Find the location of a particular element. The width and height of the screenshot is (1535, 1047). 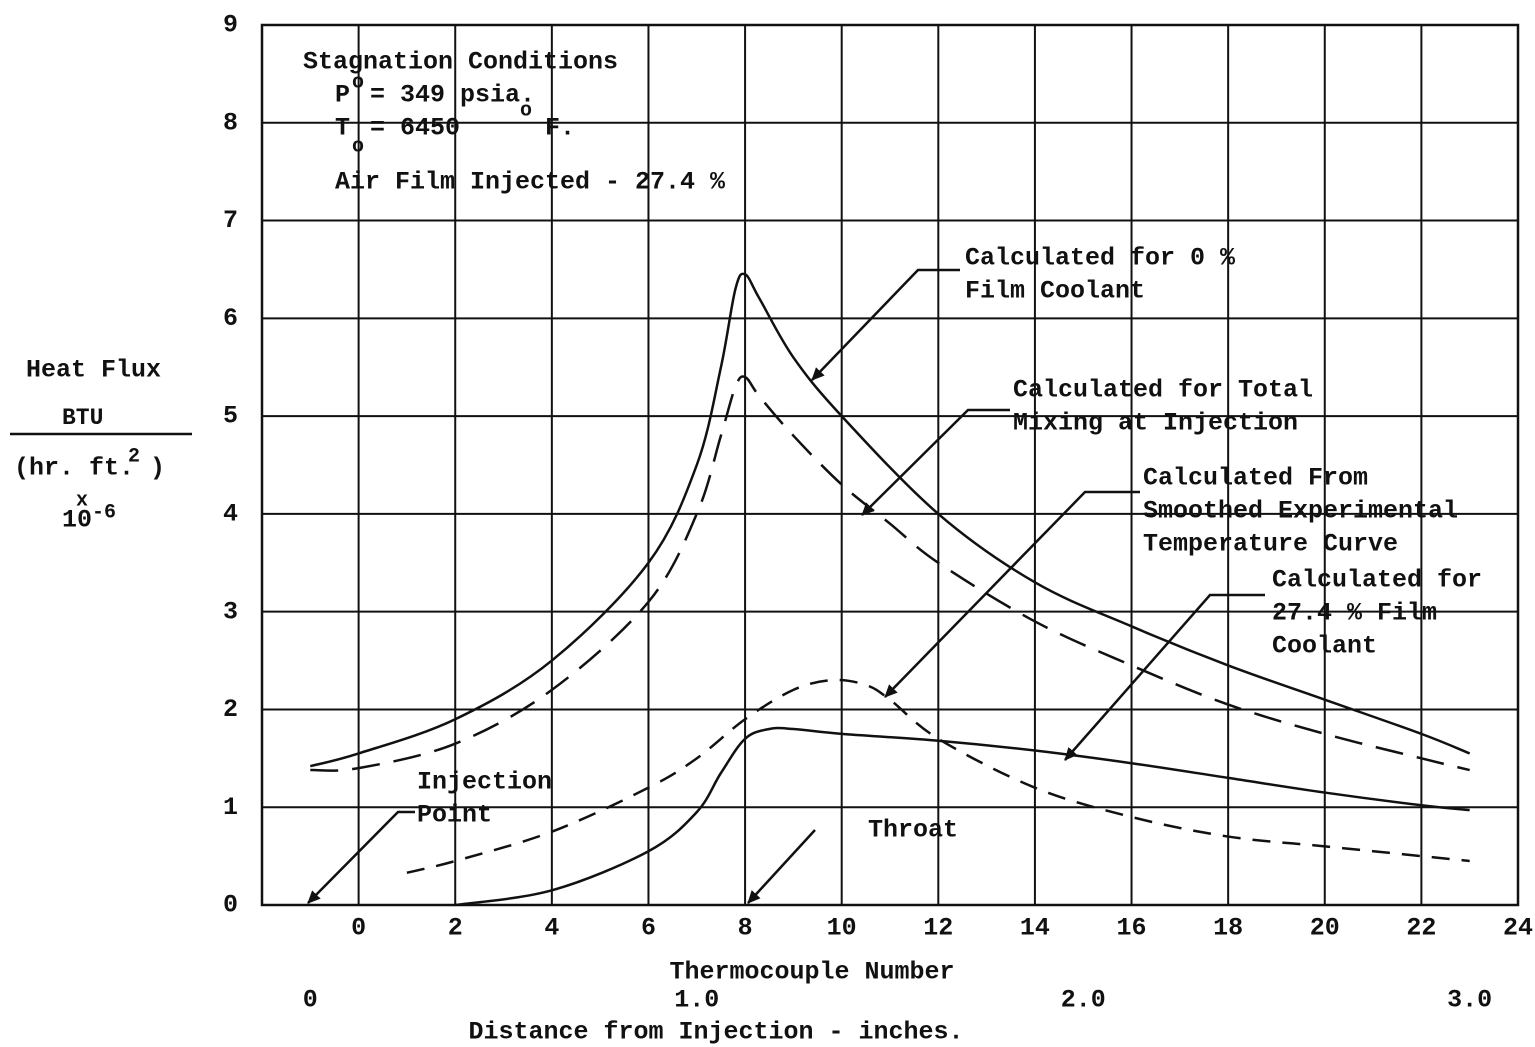

x2-tick-label: 3.0 is located at coordinates (1469, 1000).